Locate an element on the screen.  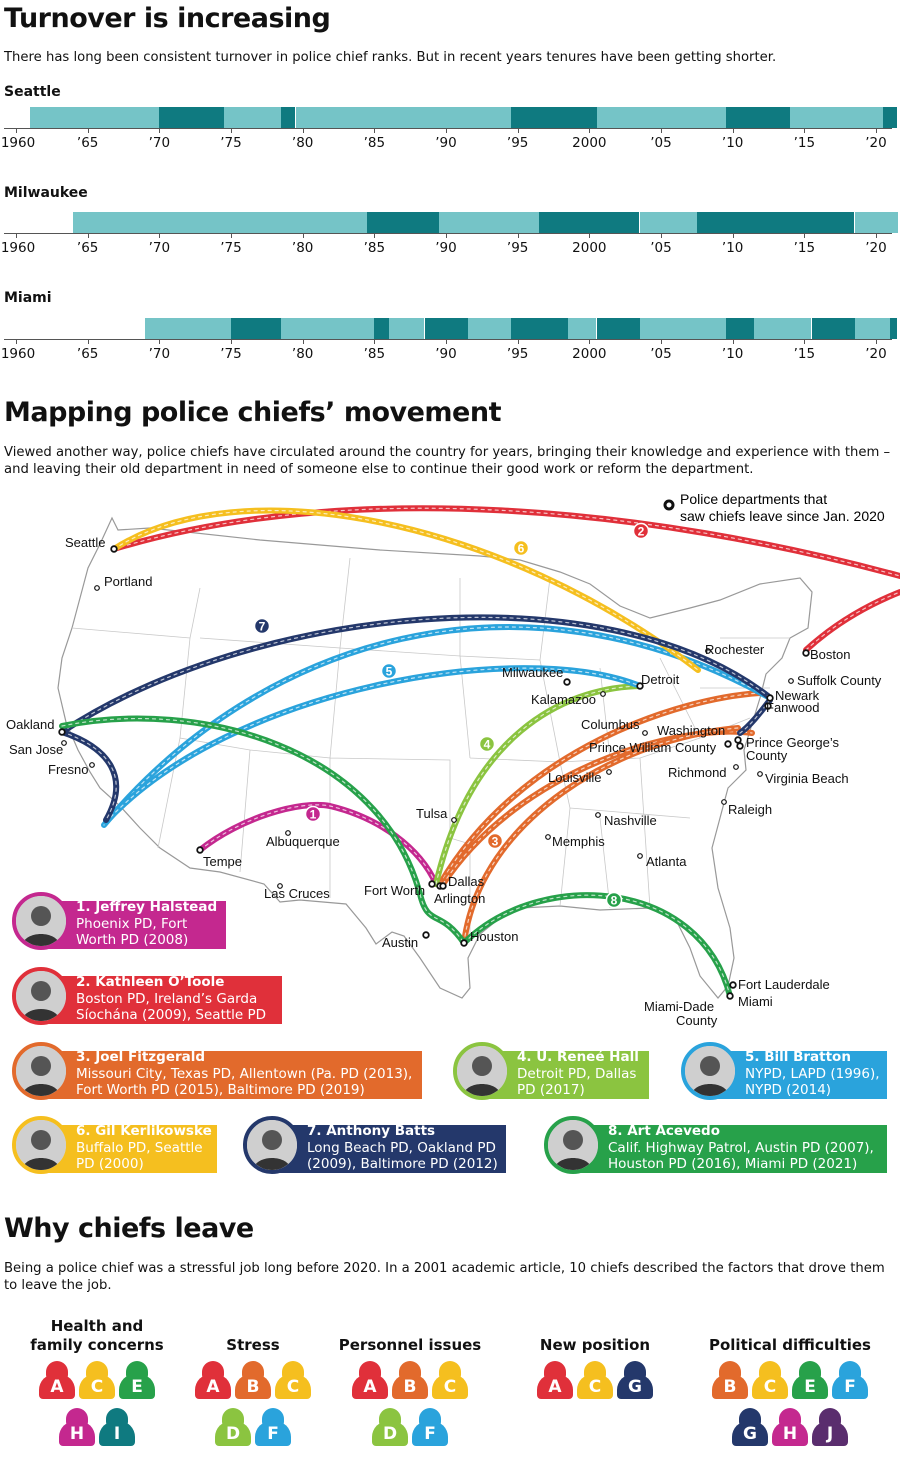
chief-name: 4. U. Reneé Hall is located at coordinates (578, 1057).